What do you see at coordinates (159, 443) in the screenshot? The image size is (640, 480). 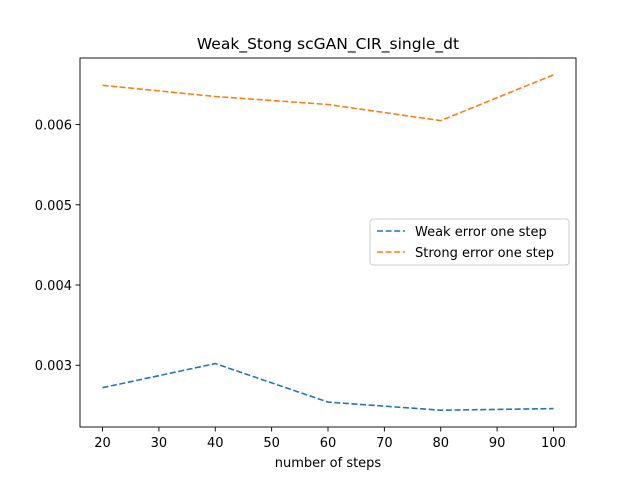 I see `x-tick-label: 30` at bounding box center [159, 443].